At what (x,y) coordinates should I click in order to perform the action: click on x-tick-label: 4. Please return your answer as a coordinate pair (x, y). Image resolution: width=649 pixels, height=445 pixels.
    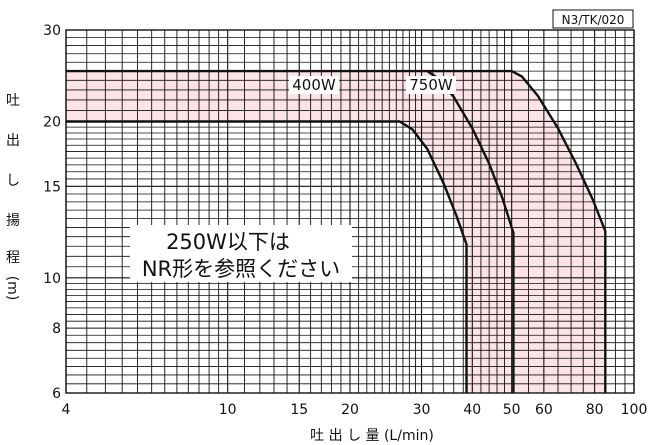
    Looking at the image, I should click on (66, 410).